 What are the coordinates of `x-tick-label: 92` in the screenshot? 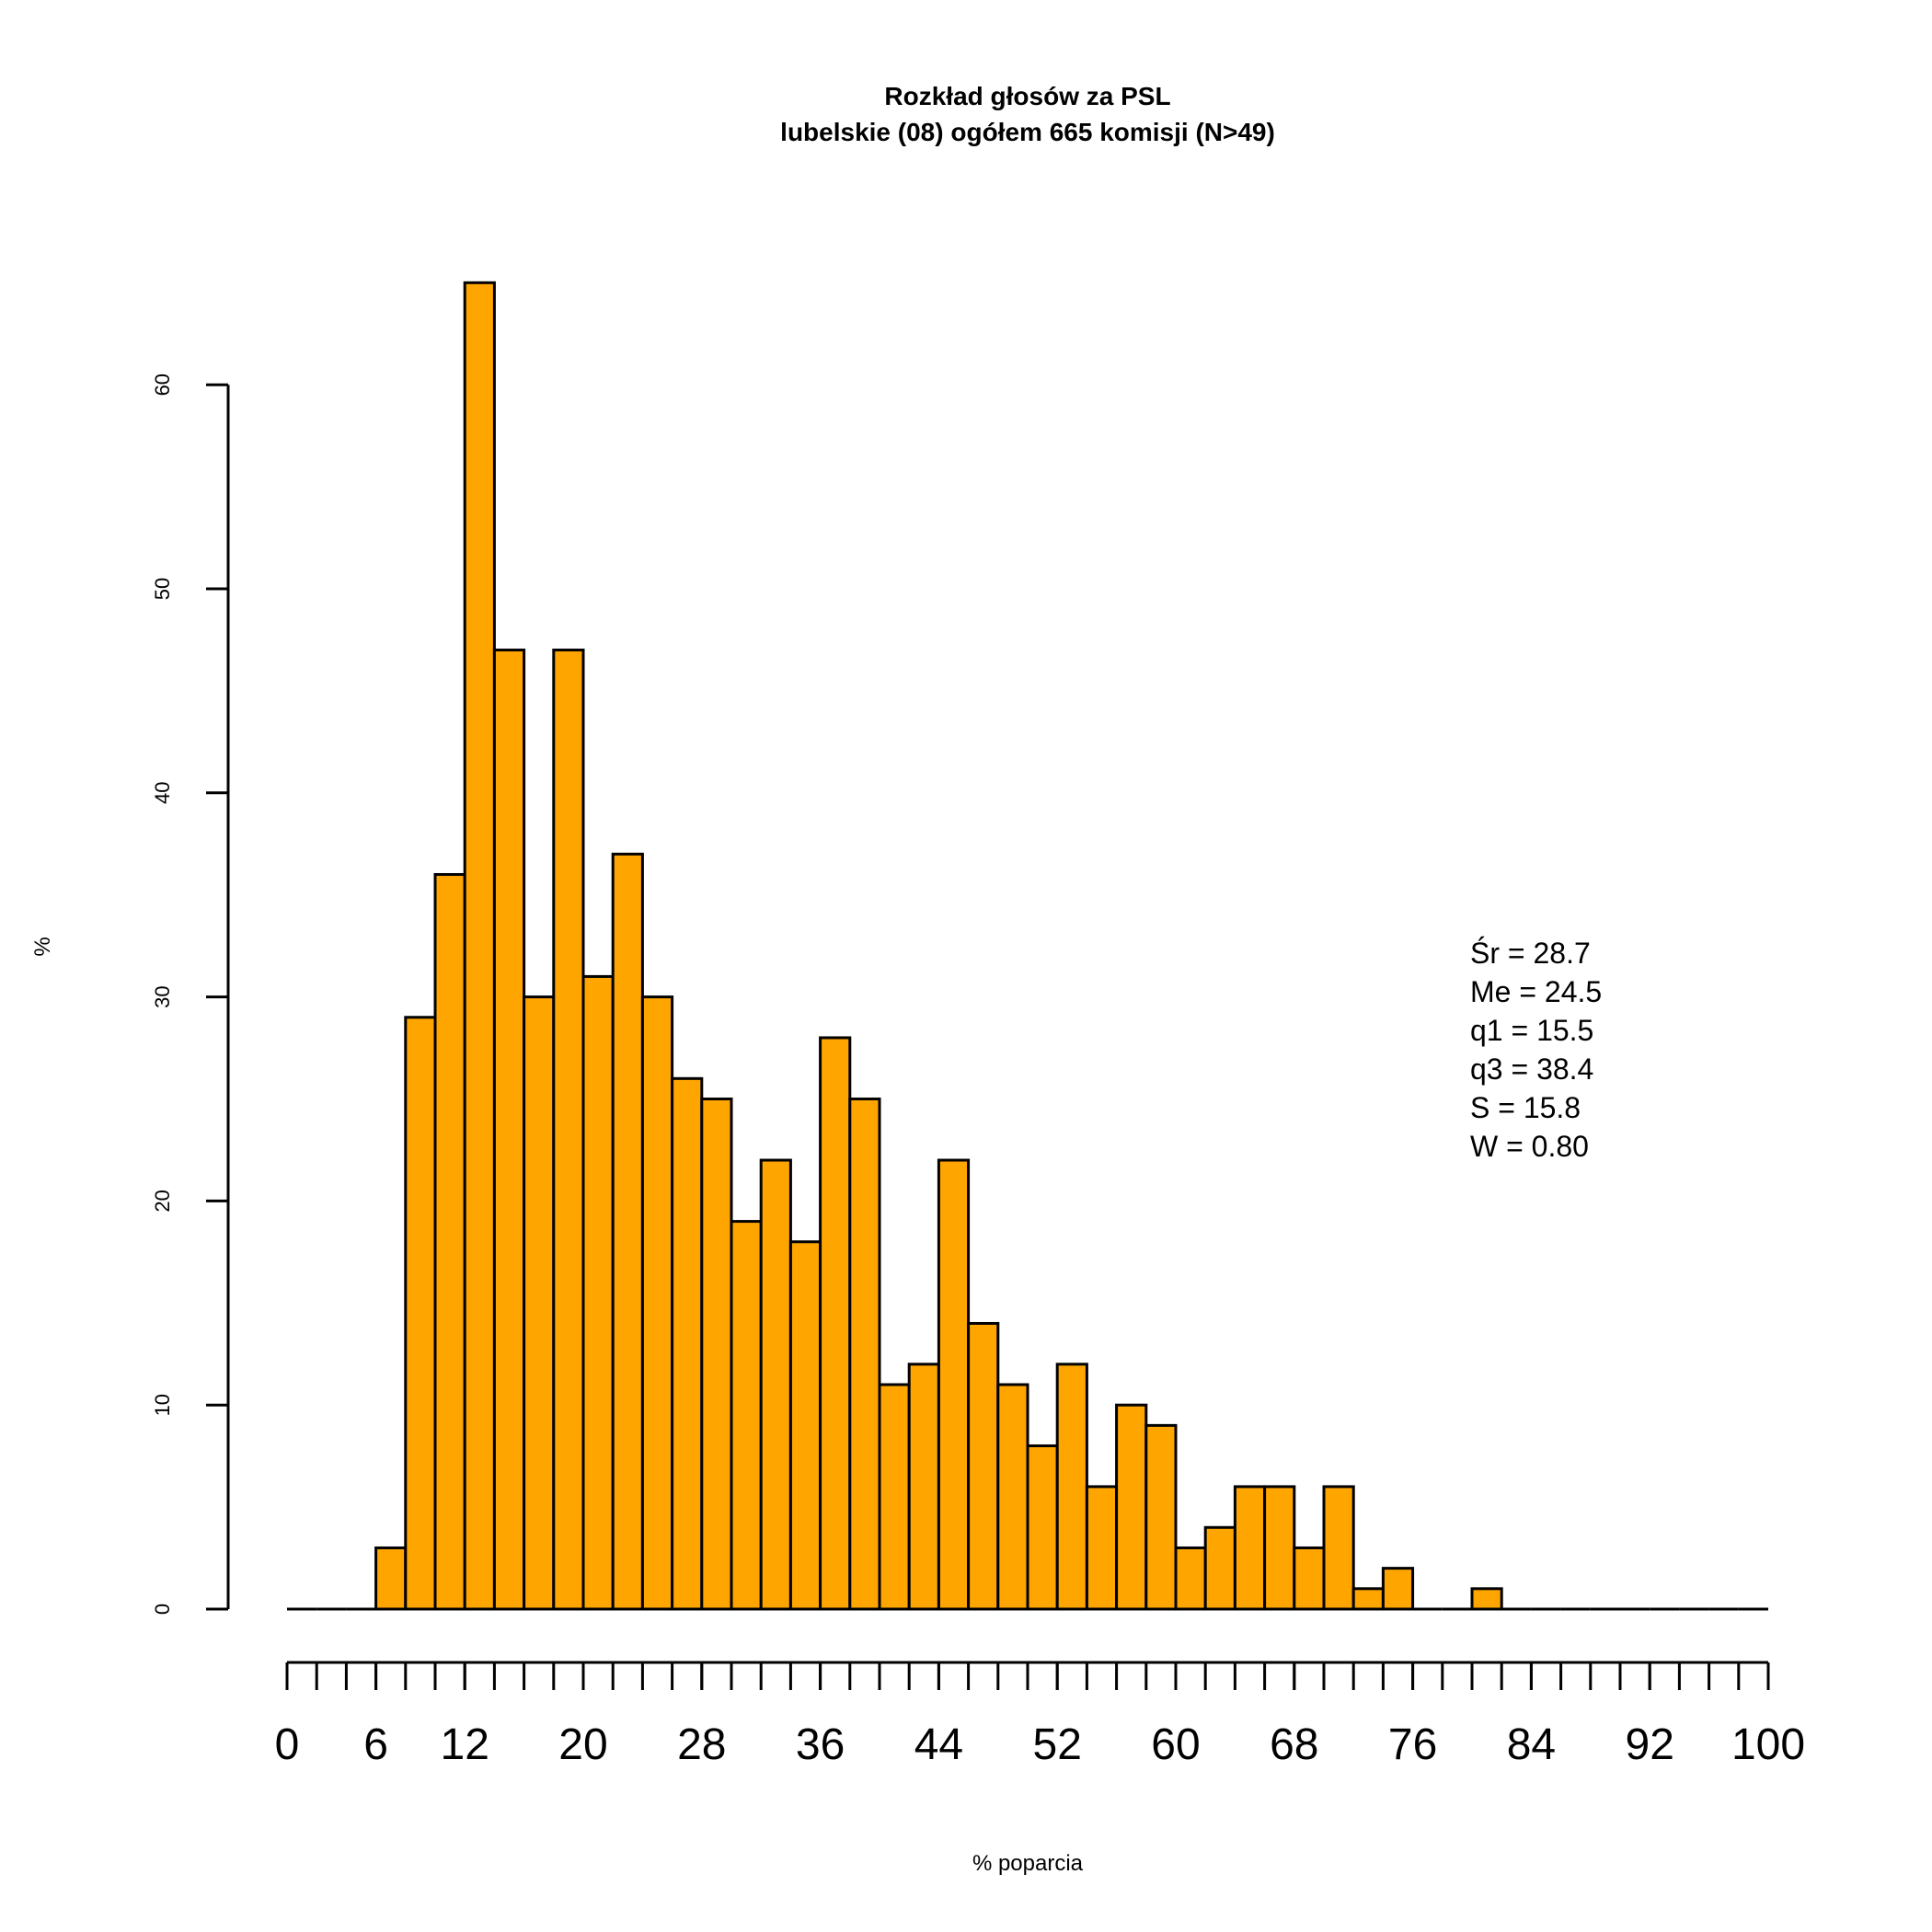 It's located at (1650, 1744).